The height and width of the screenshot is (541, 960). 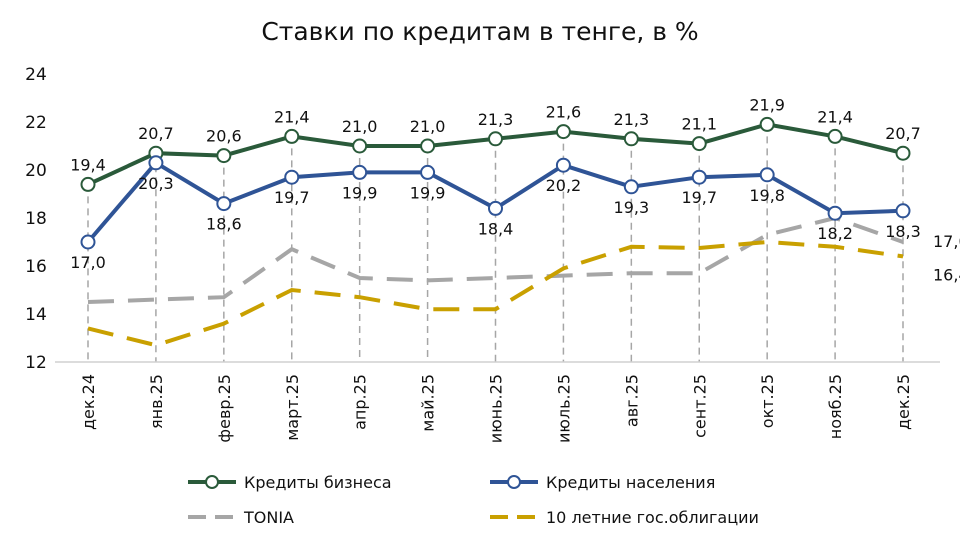 I want to click on y-tick-label: 16, so click(x=36, y=267).